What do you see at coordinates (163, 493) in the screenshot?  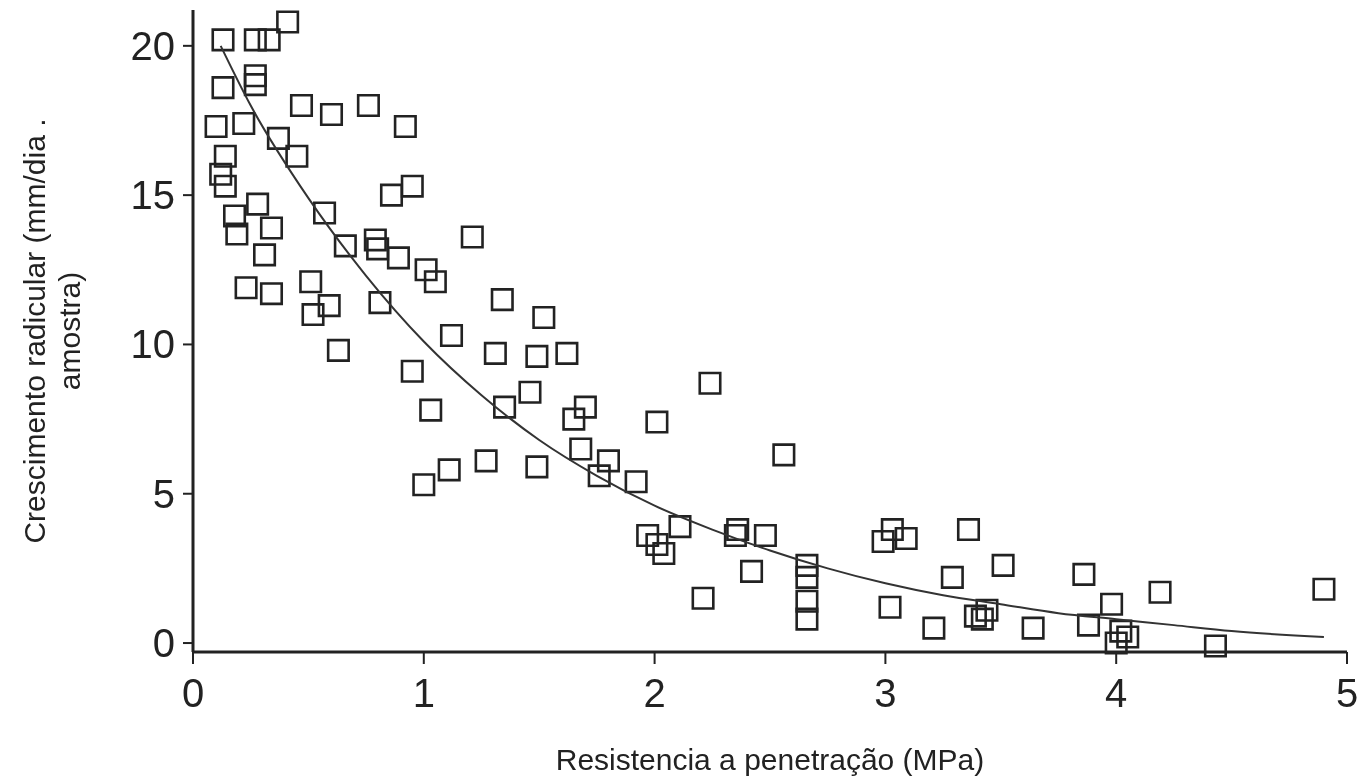 I see `y-tick-label: 5` at bounding box center [163, 493].